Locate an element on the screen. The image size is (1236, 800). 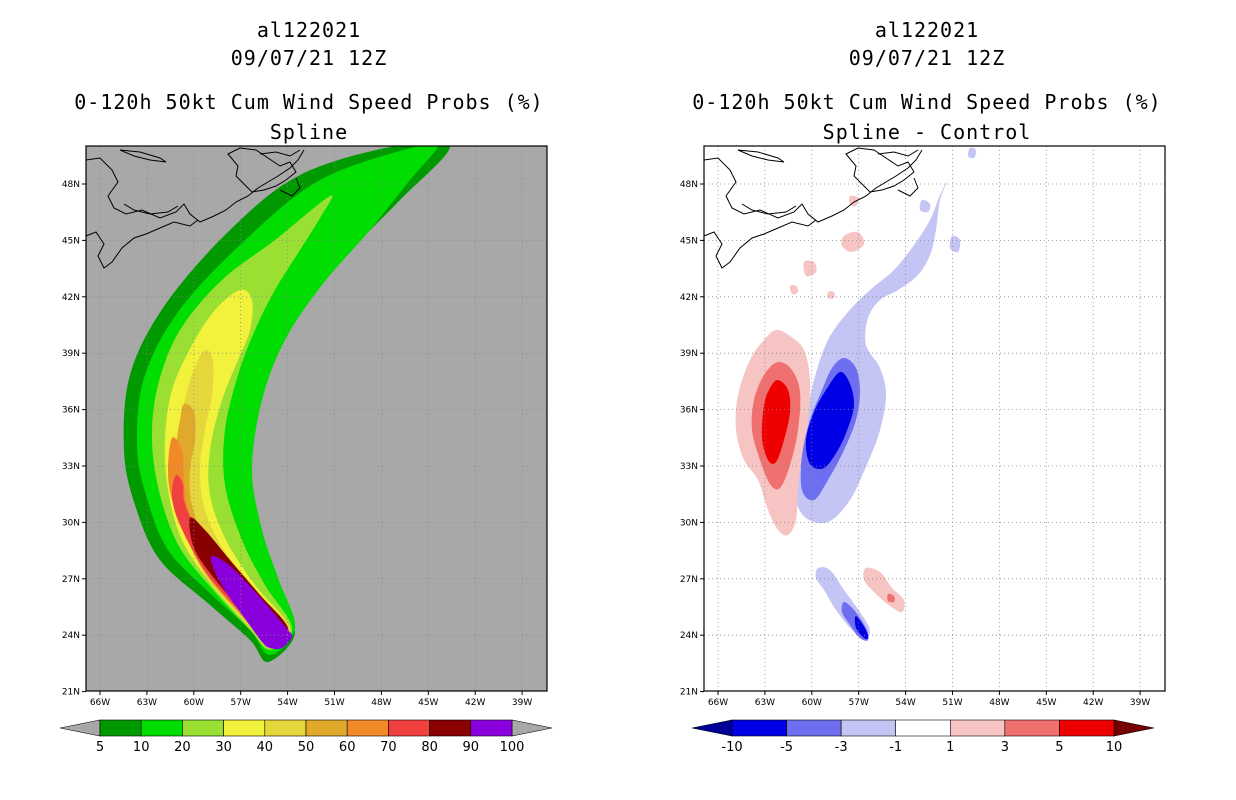
colorbar-label: -3 is located at coordinates (841, 747).